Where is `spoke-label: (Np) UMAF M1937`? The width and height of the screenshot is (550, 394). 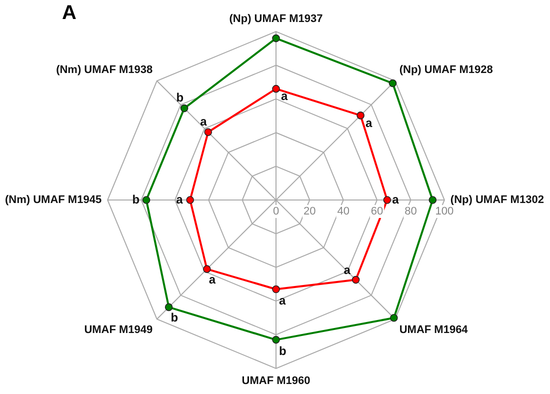
spoke-label: (Np) UMAF M1937 is located at coordinates (276, 19).